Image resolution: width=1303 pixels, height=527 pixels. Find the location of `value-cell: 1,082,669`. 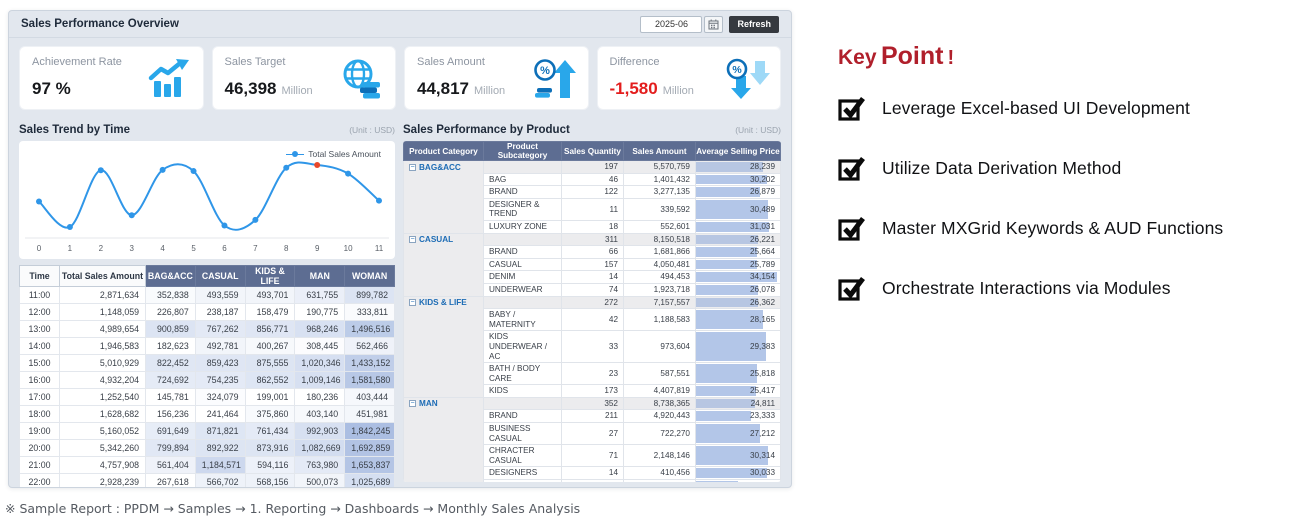

value-cell: 1,082,669 is located at coordinates (320, 448).